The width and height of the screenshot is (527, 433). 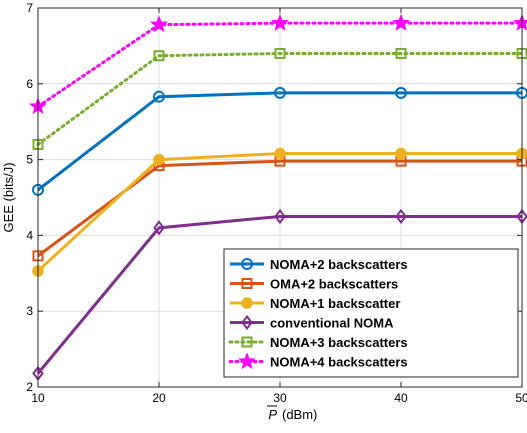 I want to click on x-axis-label: P (dBm), so click(x=292, y=413).